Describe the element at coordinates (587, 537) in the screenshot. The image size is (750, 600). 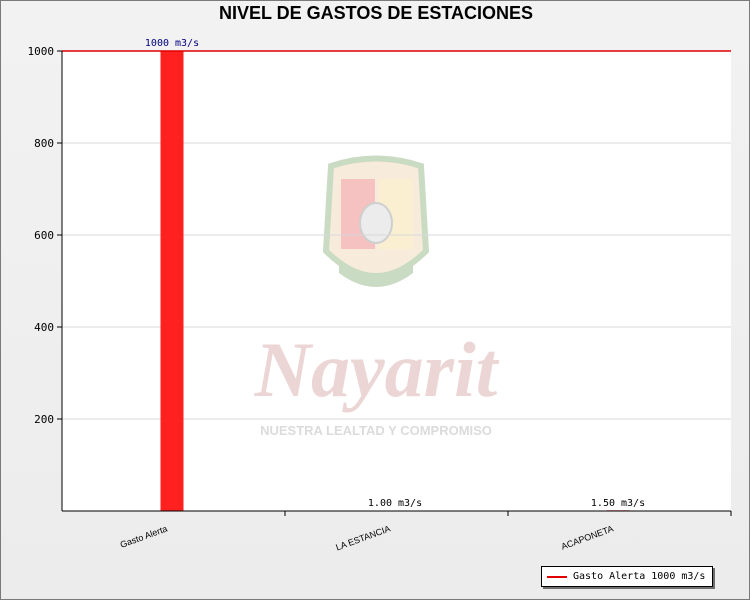
I see `x-category-label-3: ACAPONETA` at that location.